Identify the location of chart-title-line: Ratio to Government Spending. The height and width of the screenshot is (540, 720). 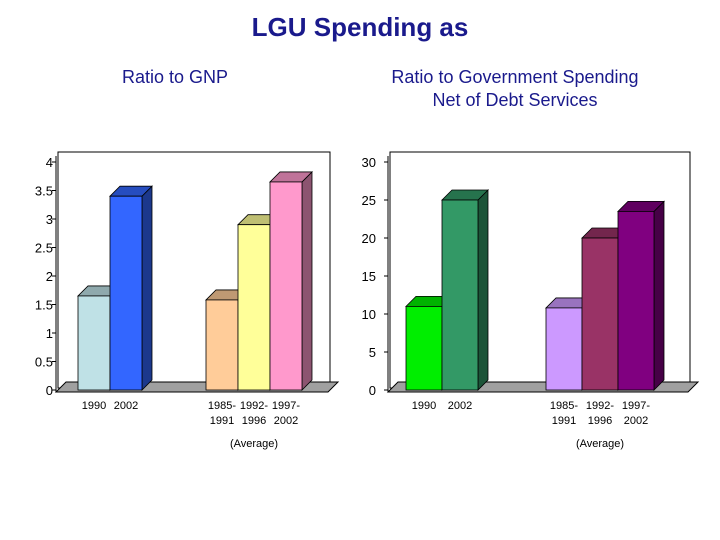
(515, 77).